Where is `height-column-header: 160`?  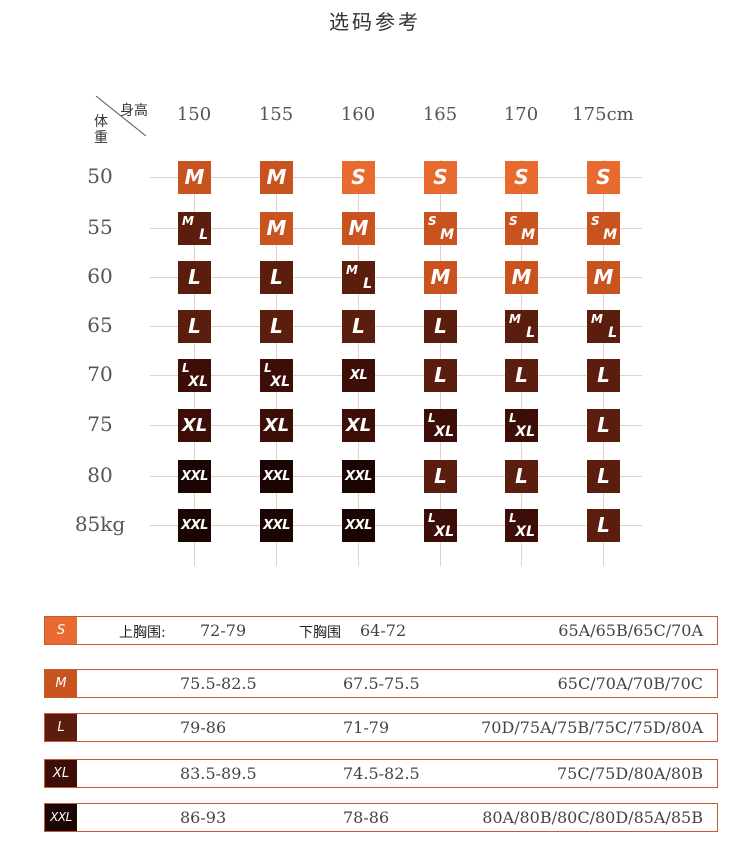 height-column-header: 160 is located at coordinates (358, 114).